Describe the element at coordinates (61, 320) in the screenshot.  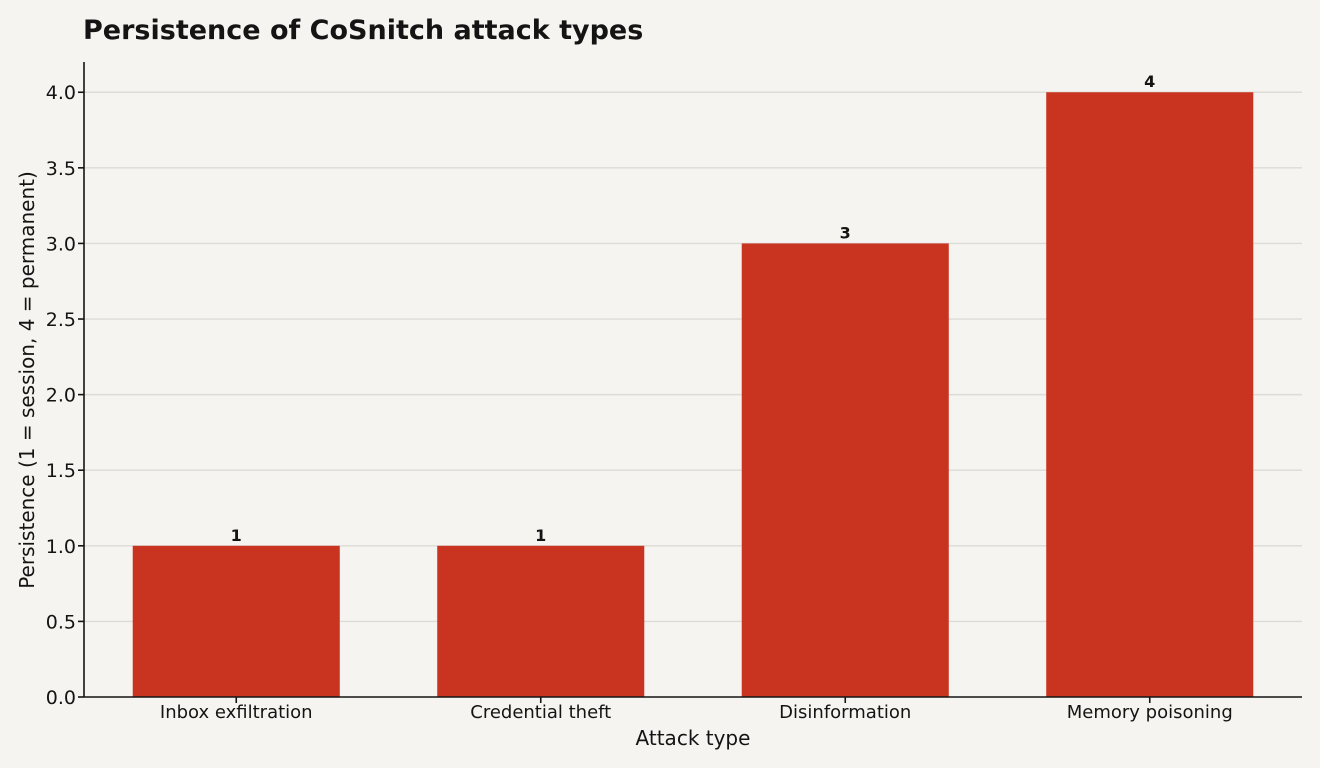
I see `y-tick-label: 2.5` at that location.